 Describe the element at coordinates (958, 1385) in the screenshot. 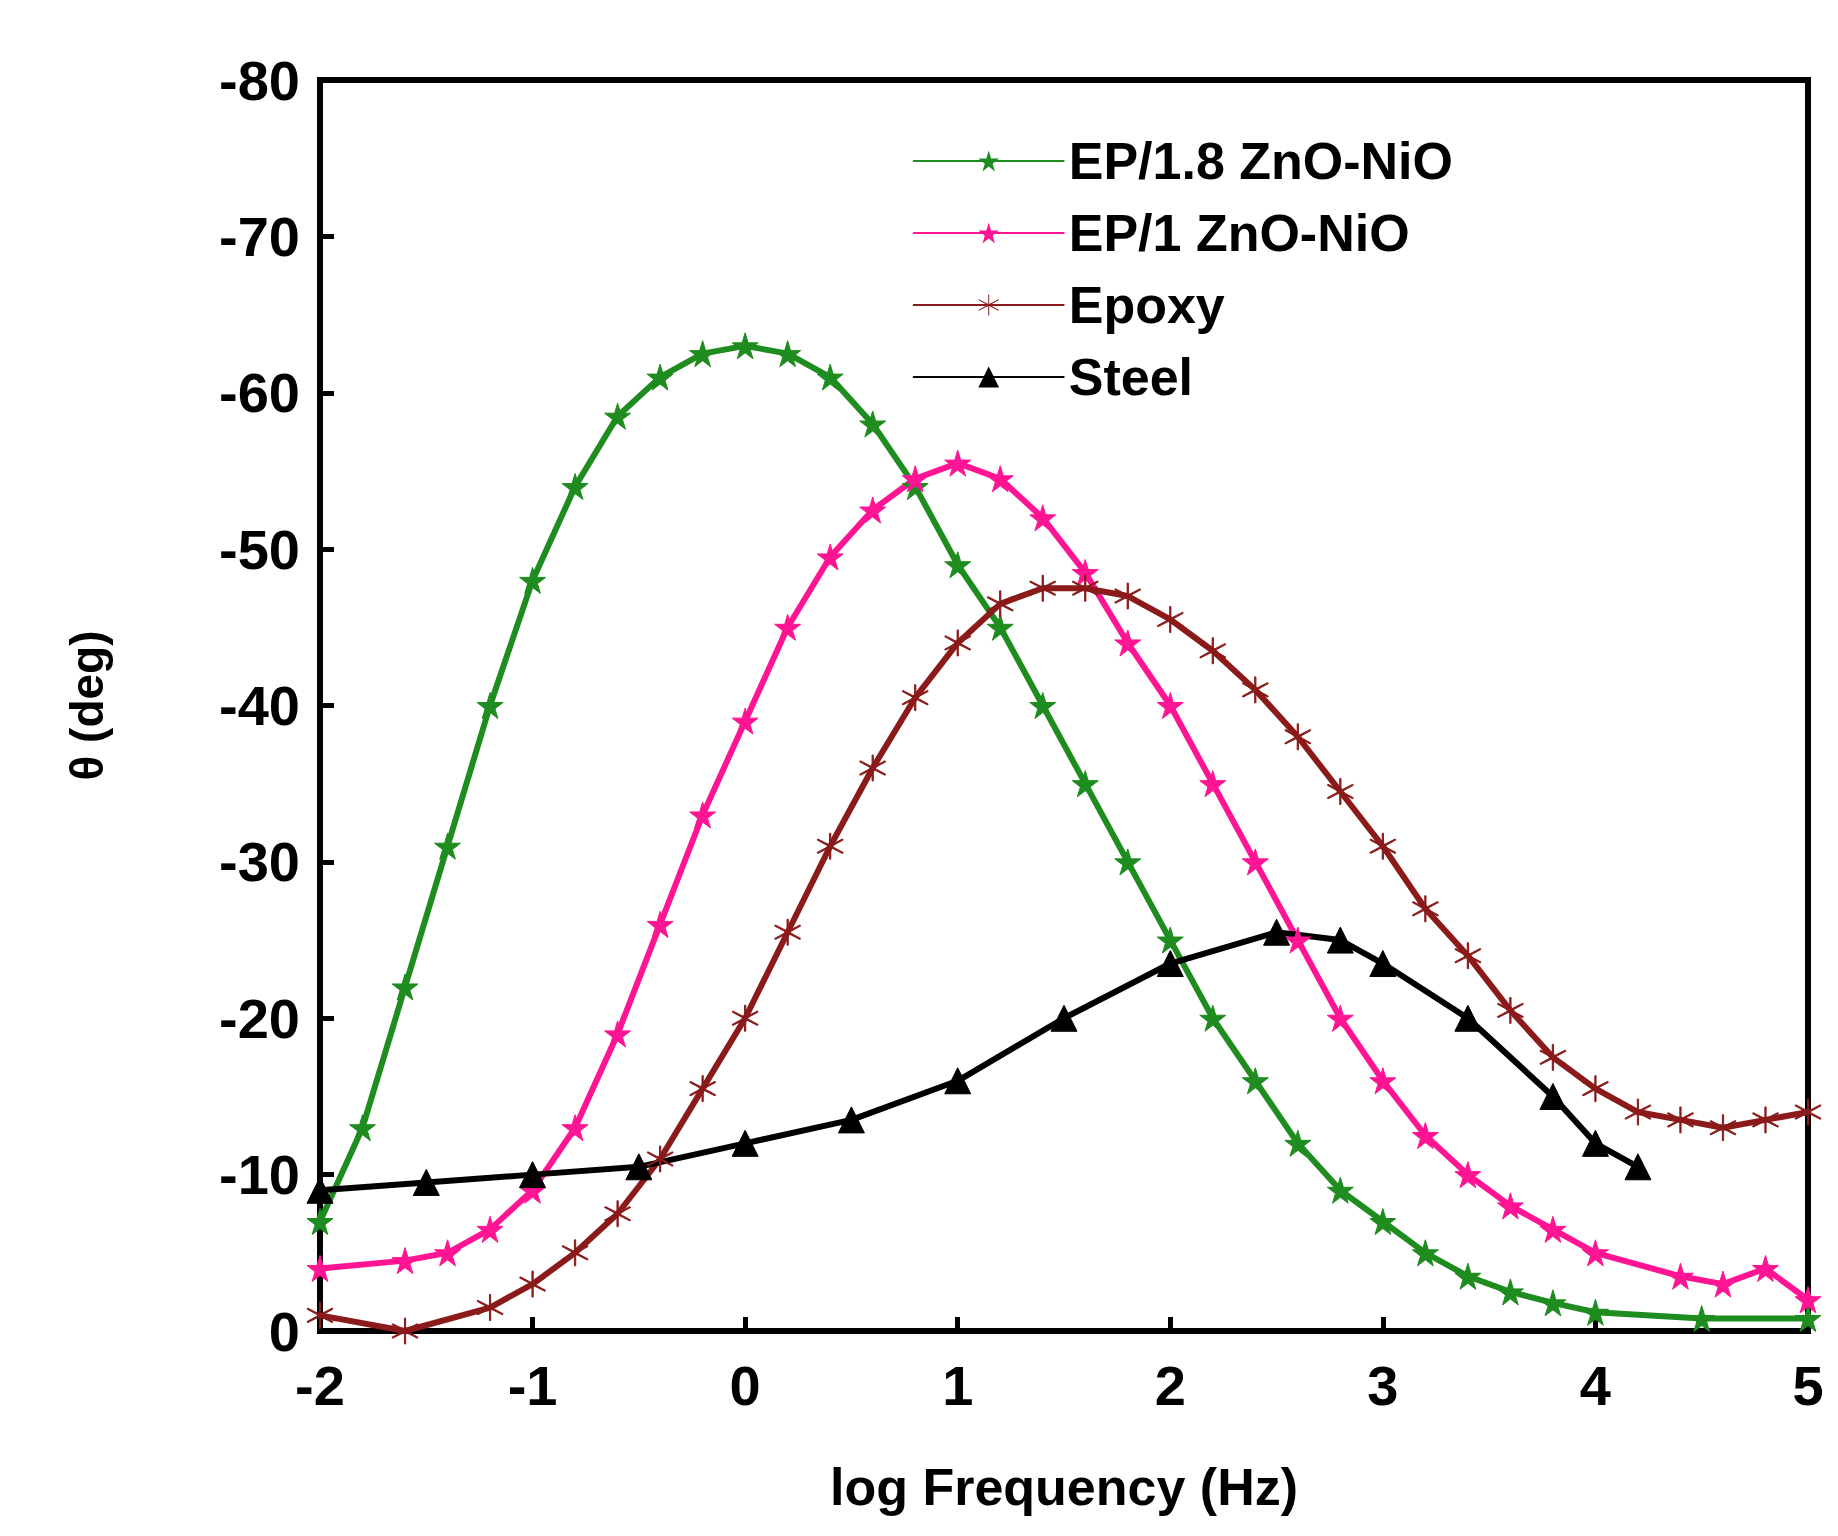

I see `x-tick-label: 1` at that location.